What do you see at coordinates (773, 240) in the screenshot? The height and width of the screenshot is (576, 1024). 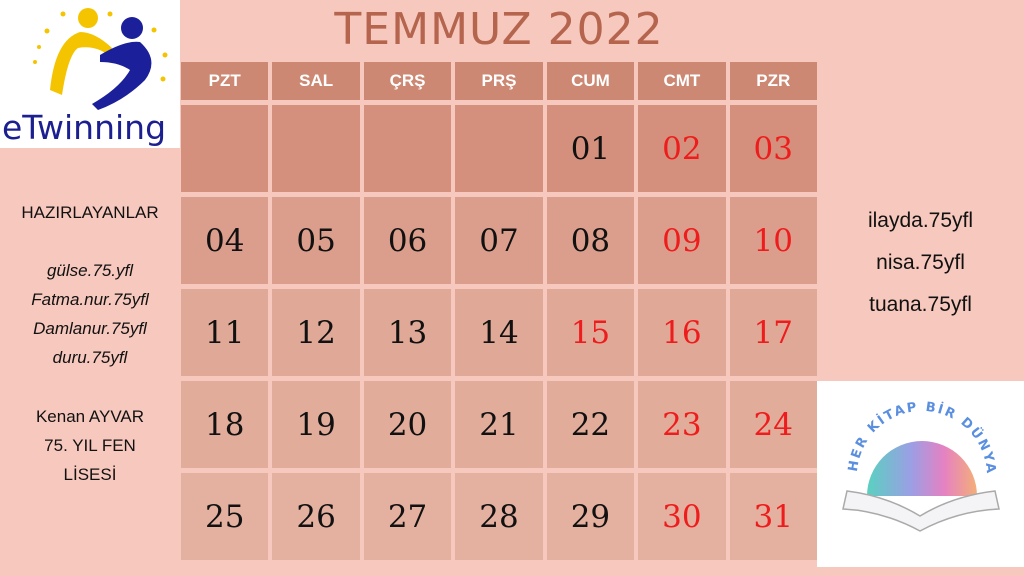 I see `day-cell: 10` at bounding box center [773, 240].